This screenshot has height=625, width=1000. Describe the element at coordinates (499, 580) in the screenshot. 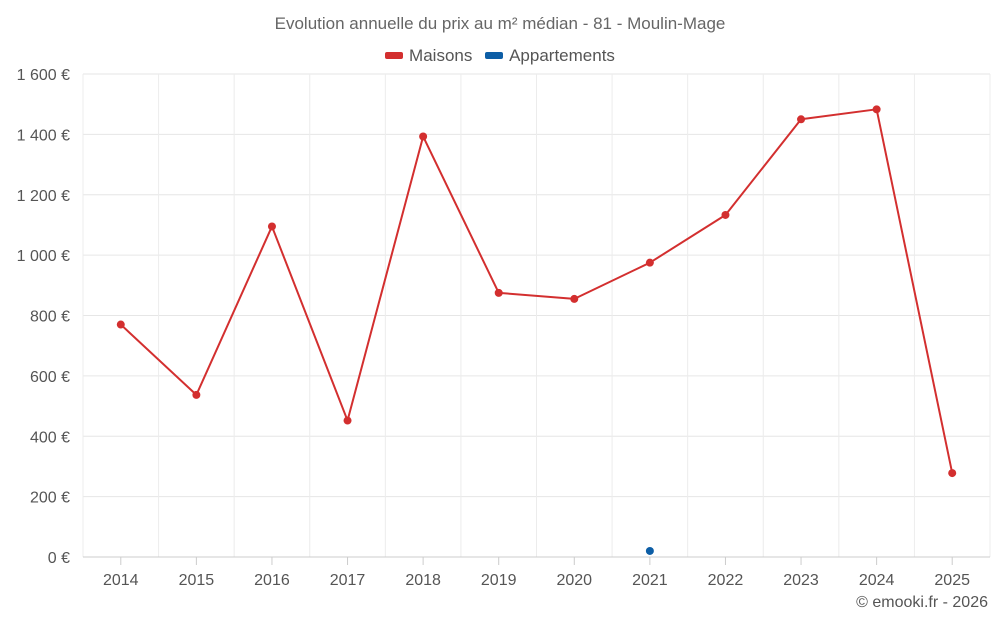

I see `x-tick-label: 2019` at that location.